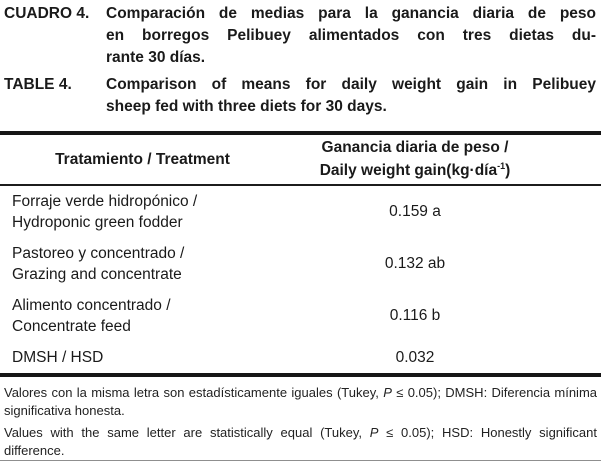  I want to click on header-gain-line1: Ganancia diaria de peso /, so click(415, 148).